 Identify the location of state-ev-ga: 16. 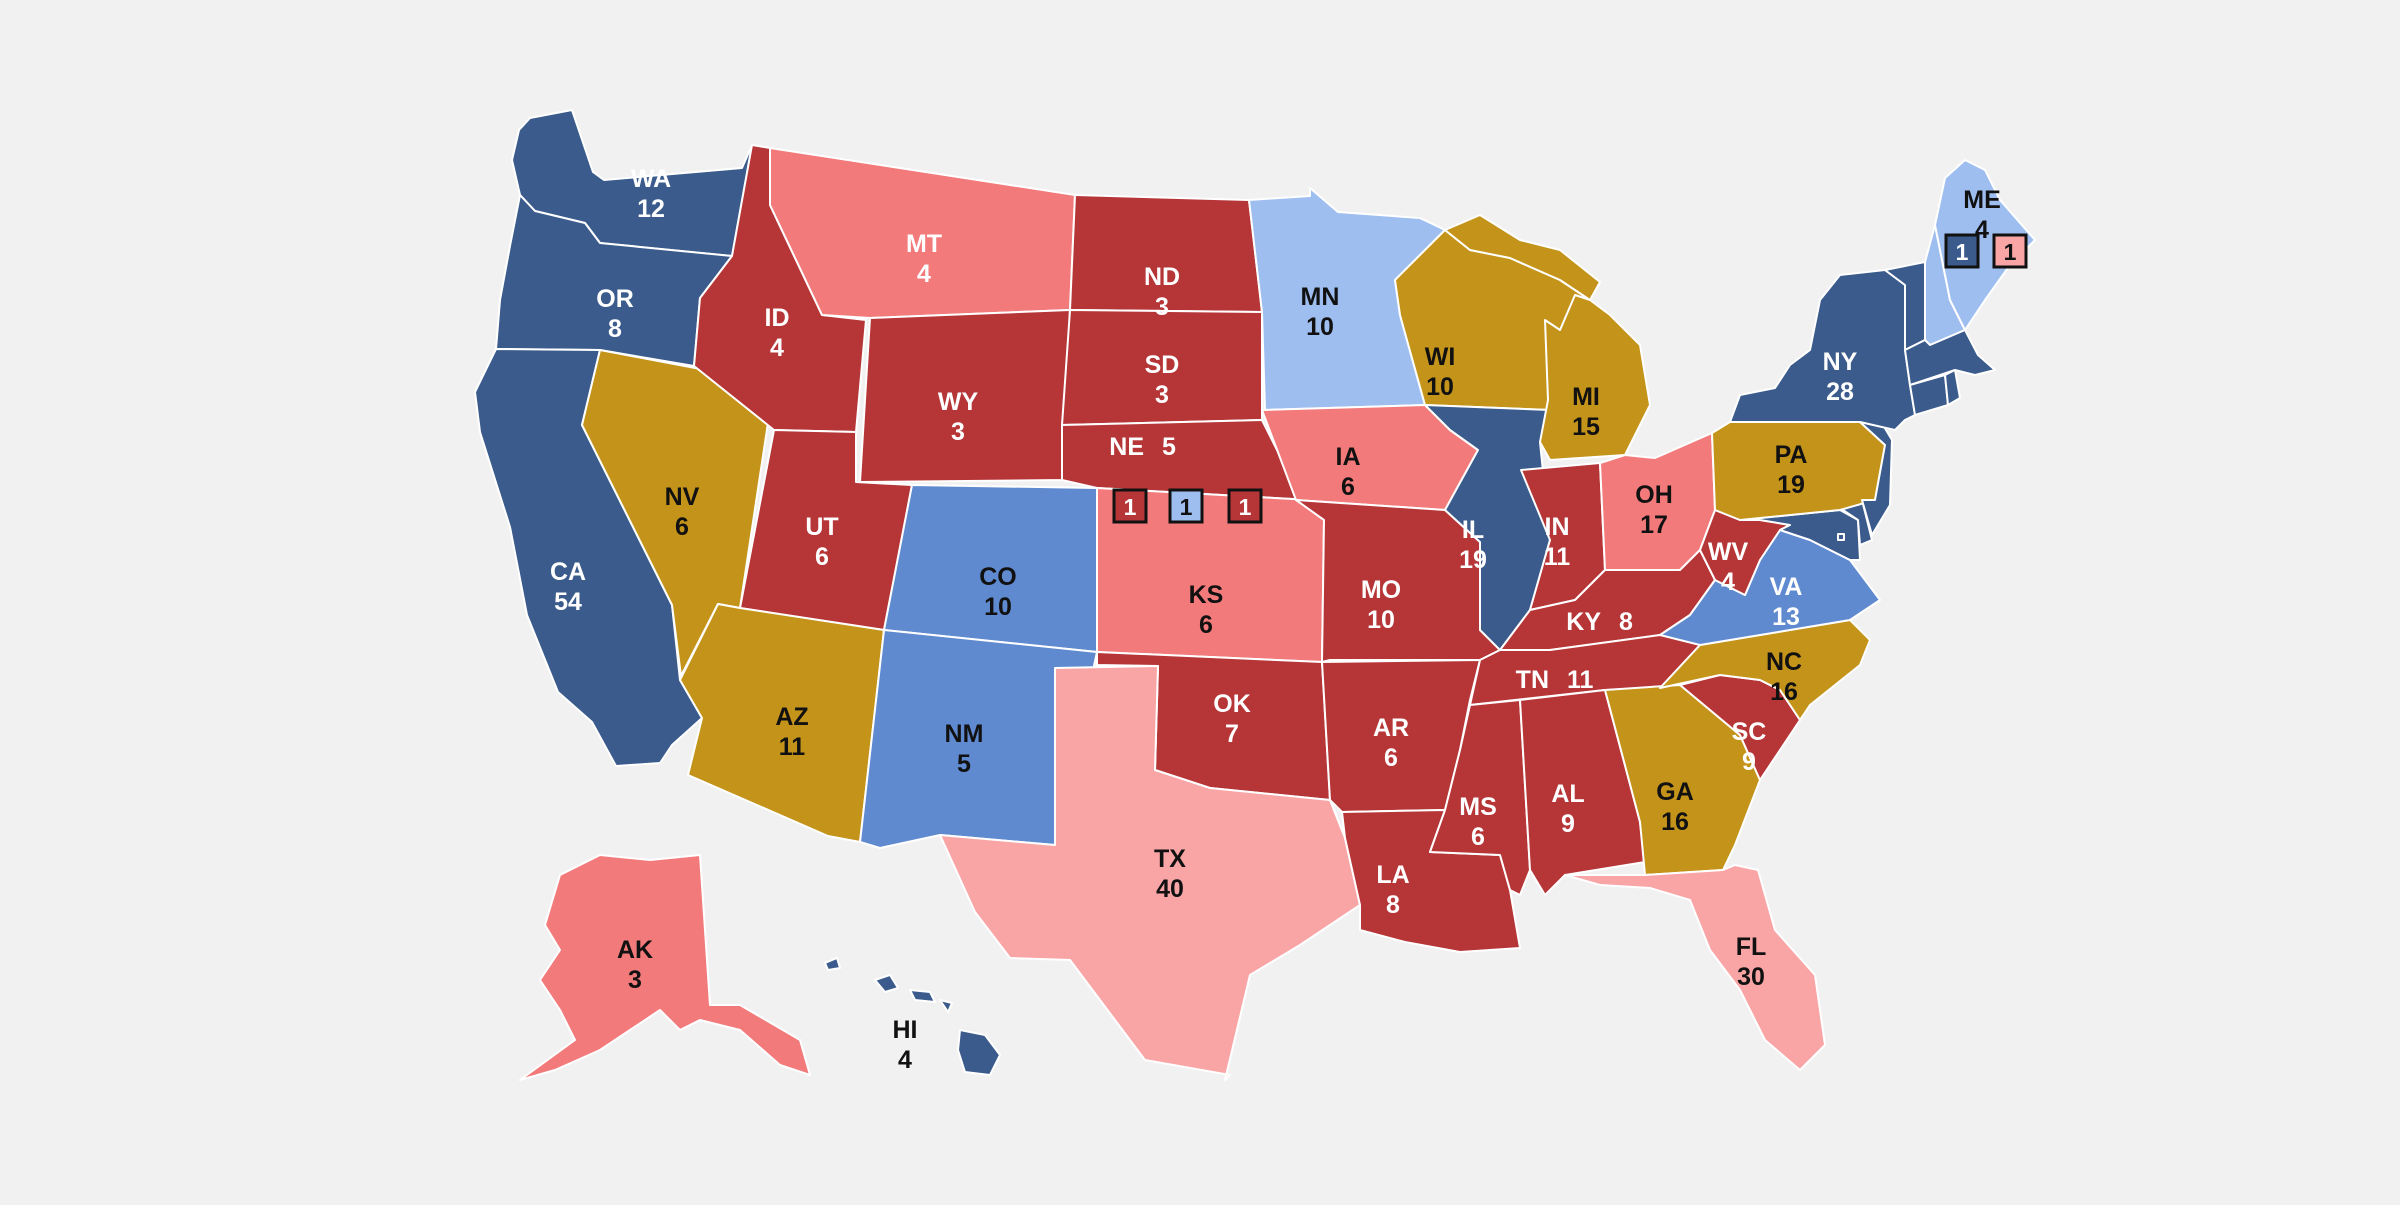
(1675, 822).